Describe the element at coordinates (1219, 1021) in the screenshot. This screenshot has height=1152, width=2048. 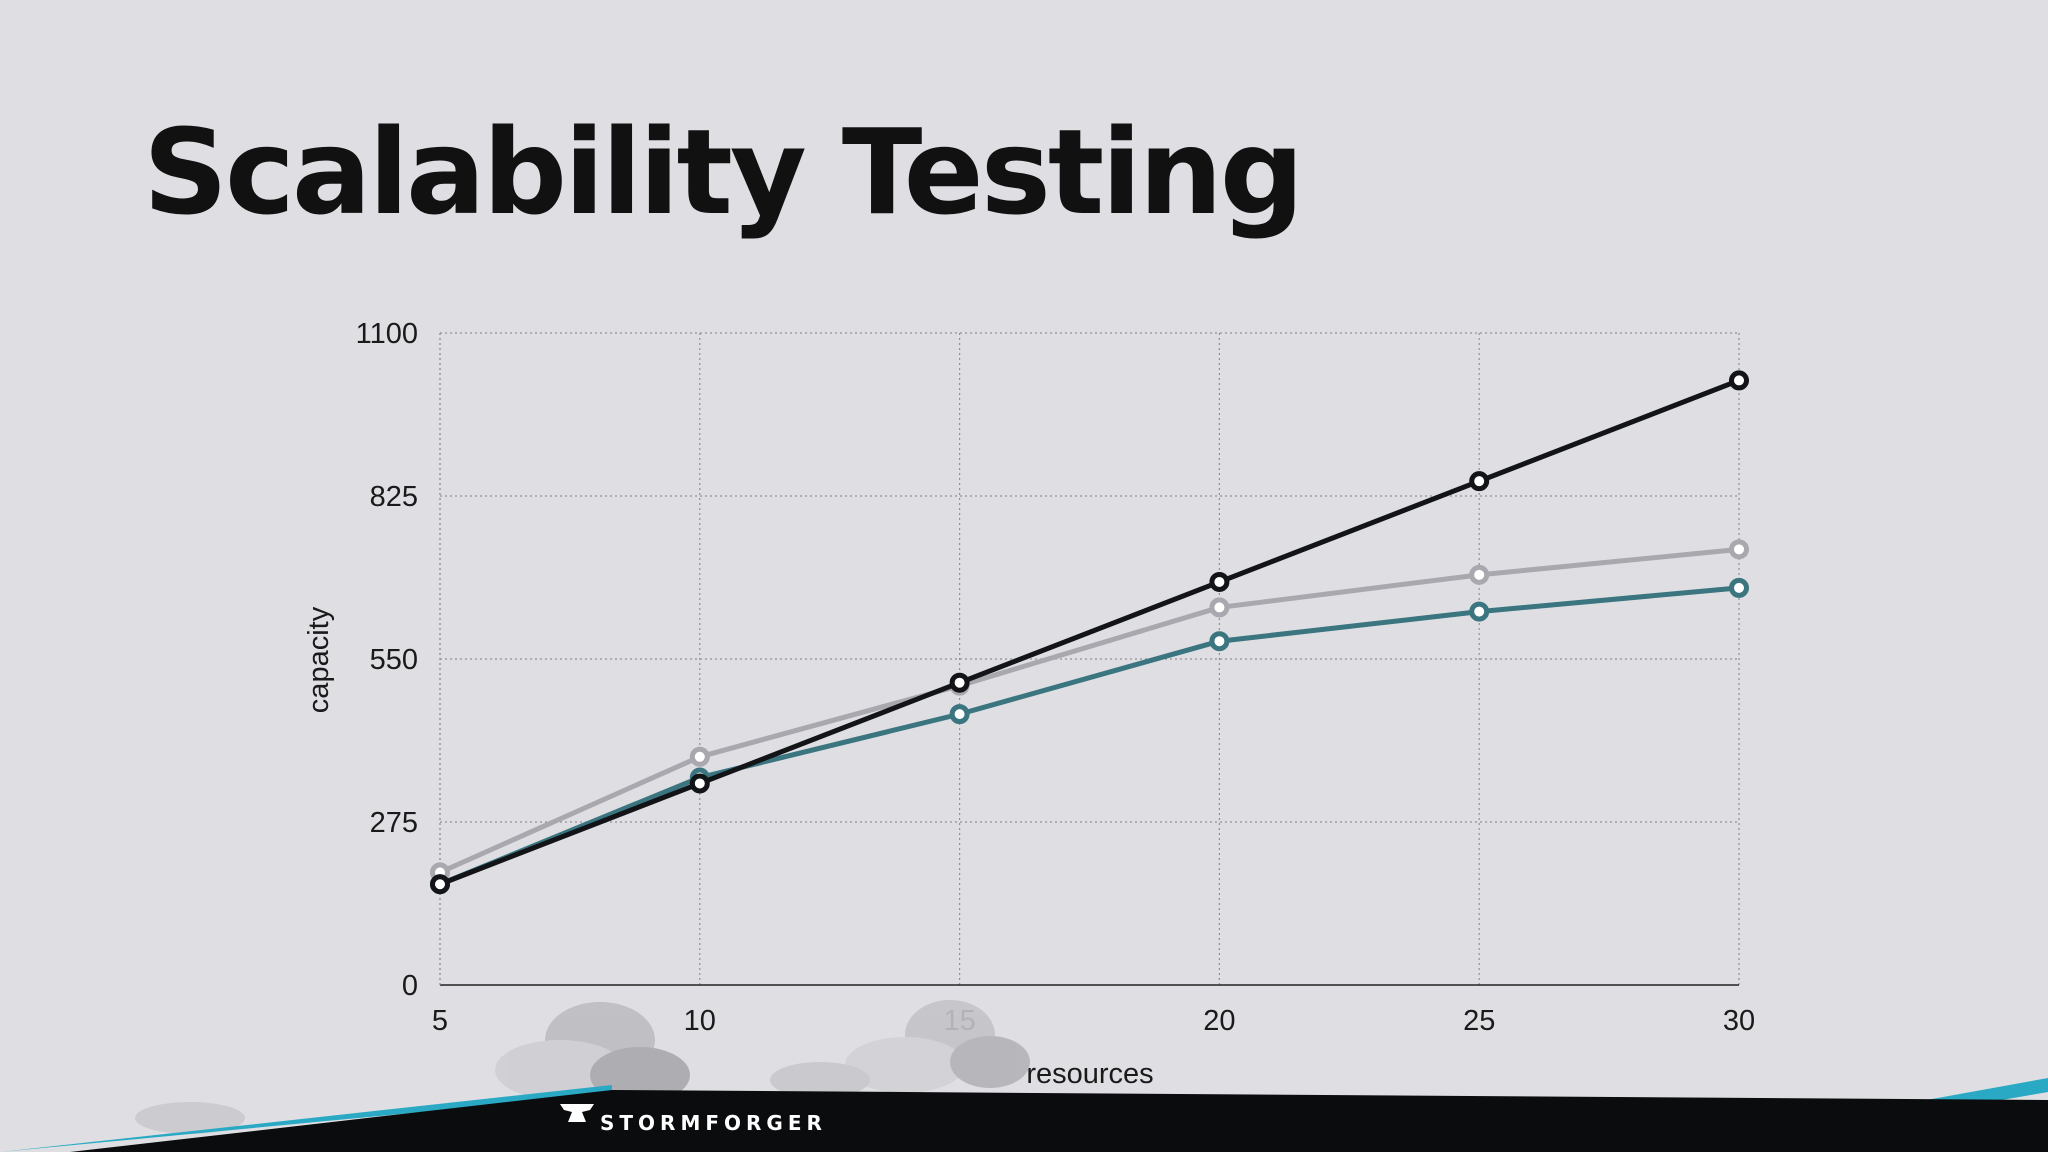
I see `x-tick-label: 20` at that location.